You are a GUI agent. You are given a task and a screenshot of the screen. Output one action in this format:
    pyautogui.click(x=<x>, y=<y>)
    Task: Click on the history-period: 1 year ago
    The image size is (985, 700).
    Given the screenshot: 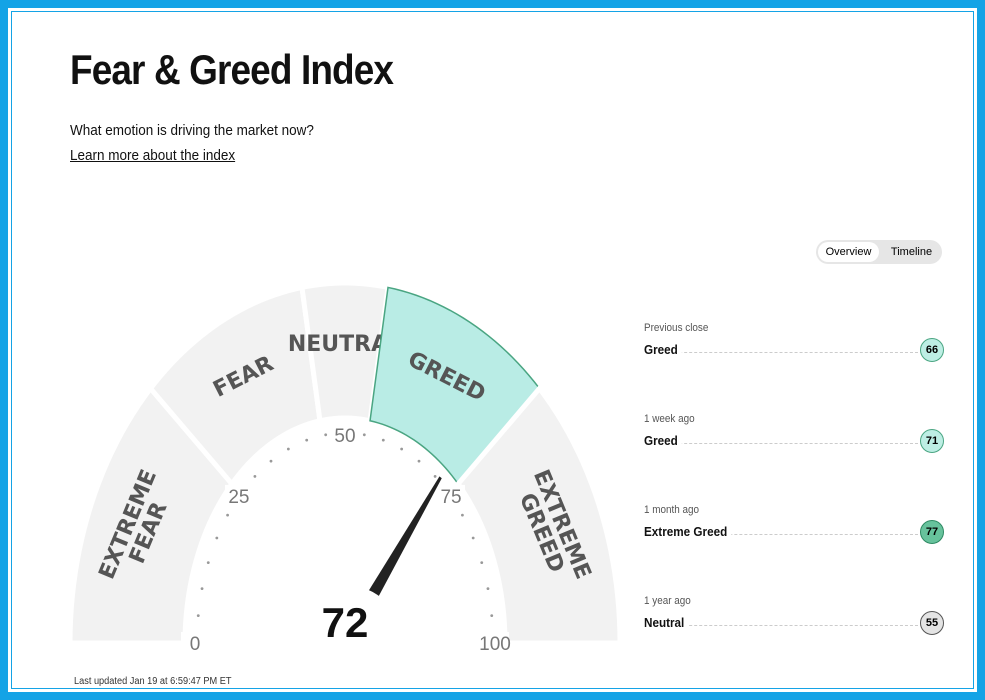 What is the action you would take?
    pyautogui.click(x=667, y=601)
    